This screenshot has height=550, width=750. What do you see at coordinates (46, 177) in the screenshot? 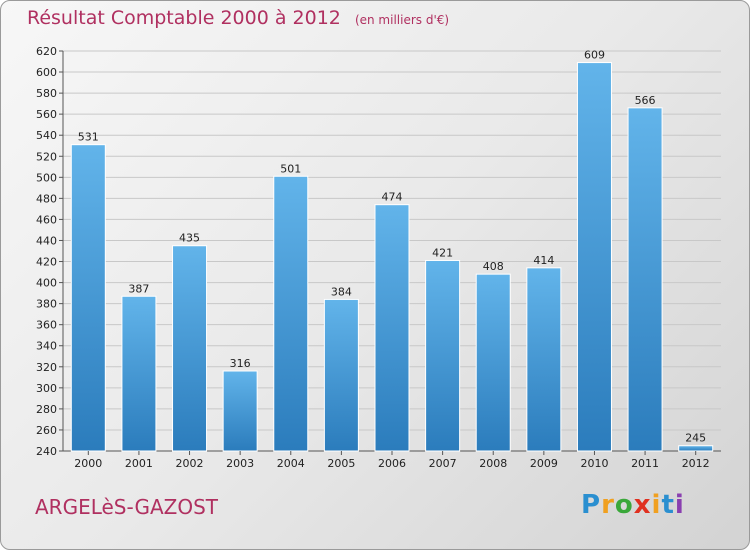
I see `y-tick-label: 500` at bounding box center [46, 177].